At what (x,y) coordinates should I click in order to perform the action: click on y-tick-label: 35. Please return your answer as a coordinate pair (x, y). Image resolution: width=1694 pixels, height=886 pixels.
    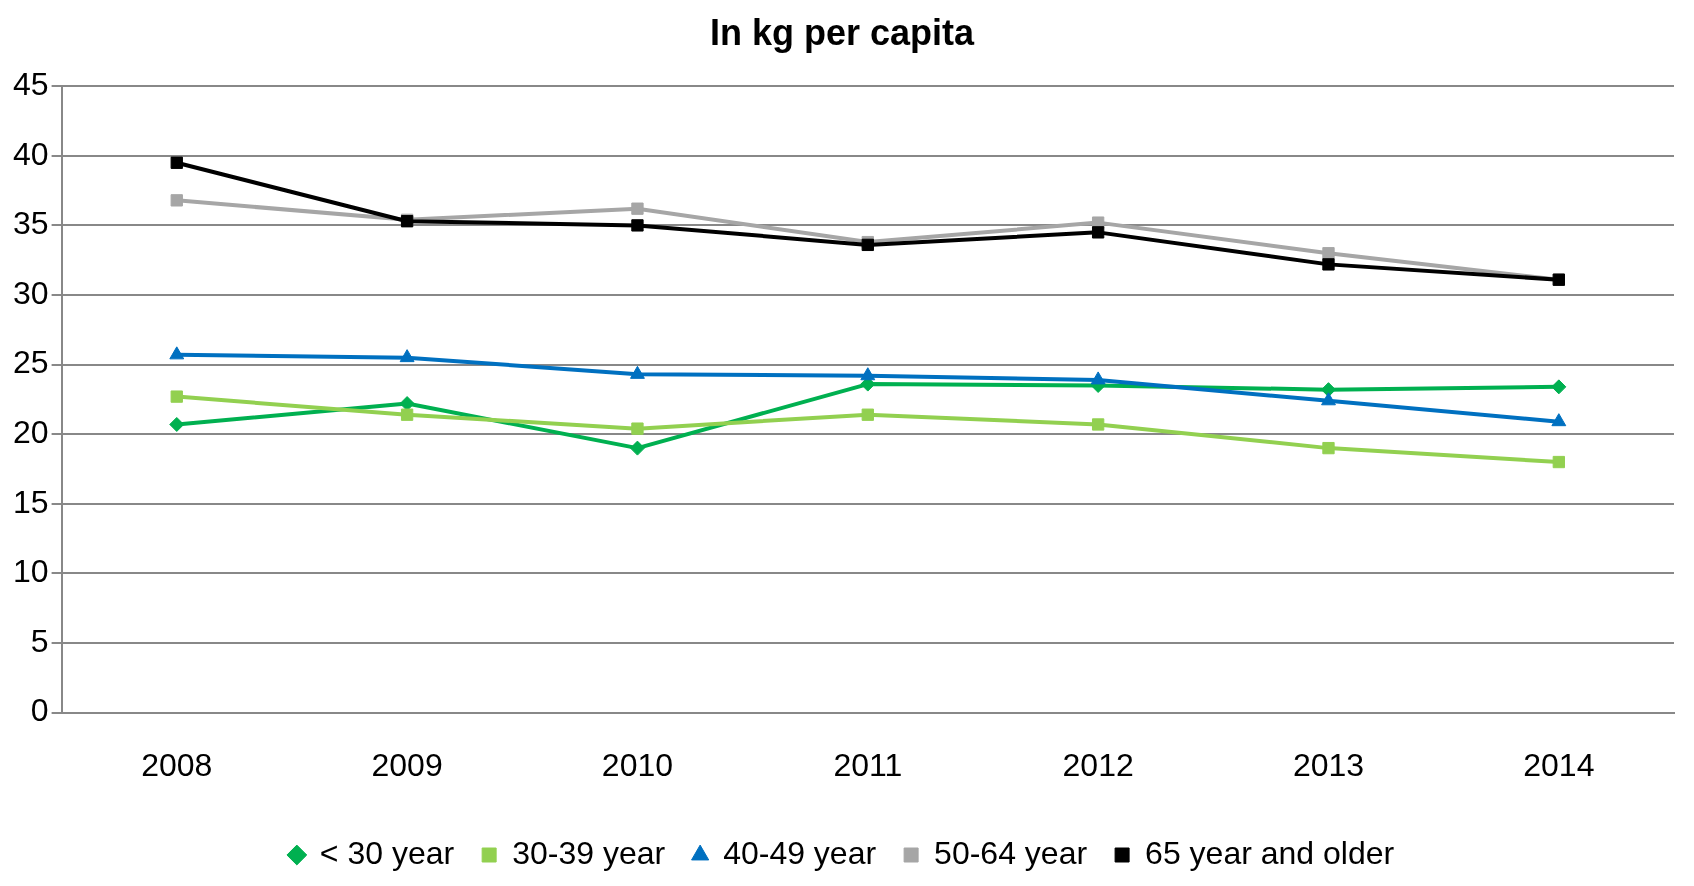
    Looking at the image, I should click on (31, 223).